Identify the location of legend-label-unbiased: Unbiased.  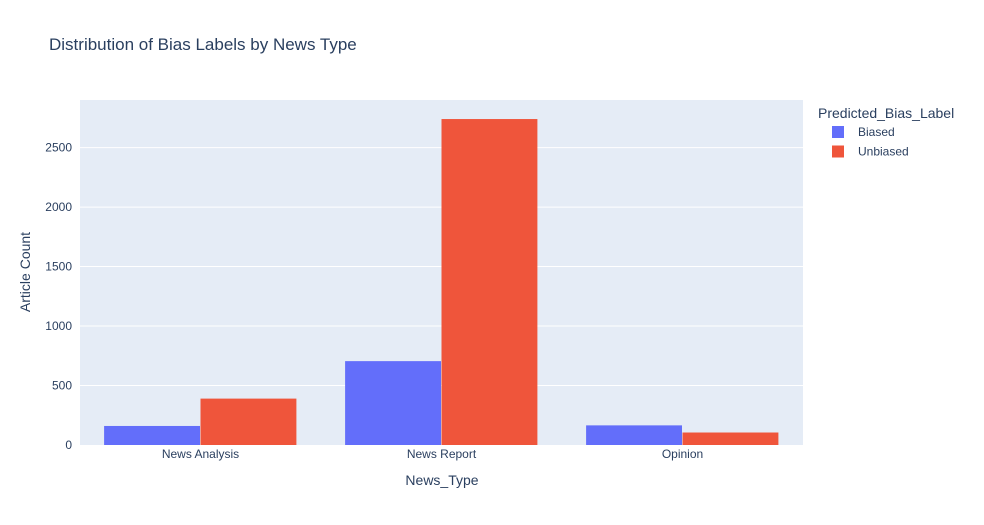
(883, 152).